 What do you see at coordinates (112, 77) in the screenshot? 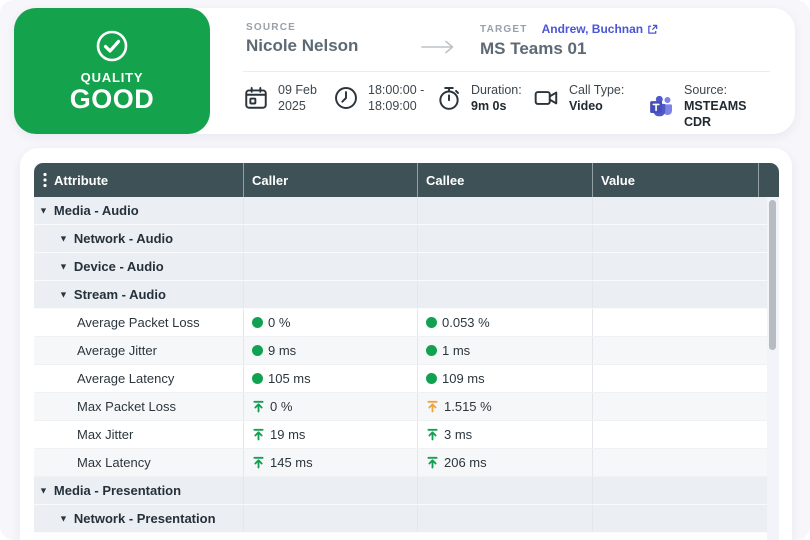
I see `quality-label: QUALITY` at bounding box center [112, 77].